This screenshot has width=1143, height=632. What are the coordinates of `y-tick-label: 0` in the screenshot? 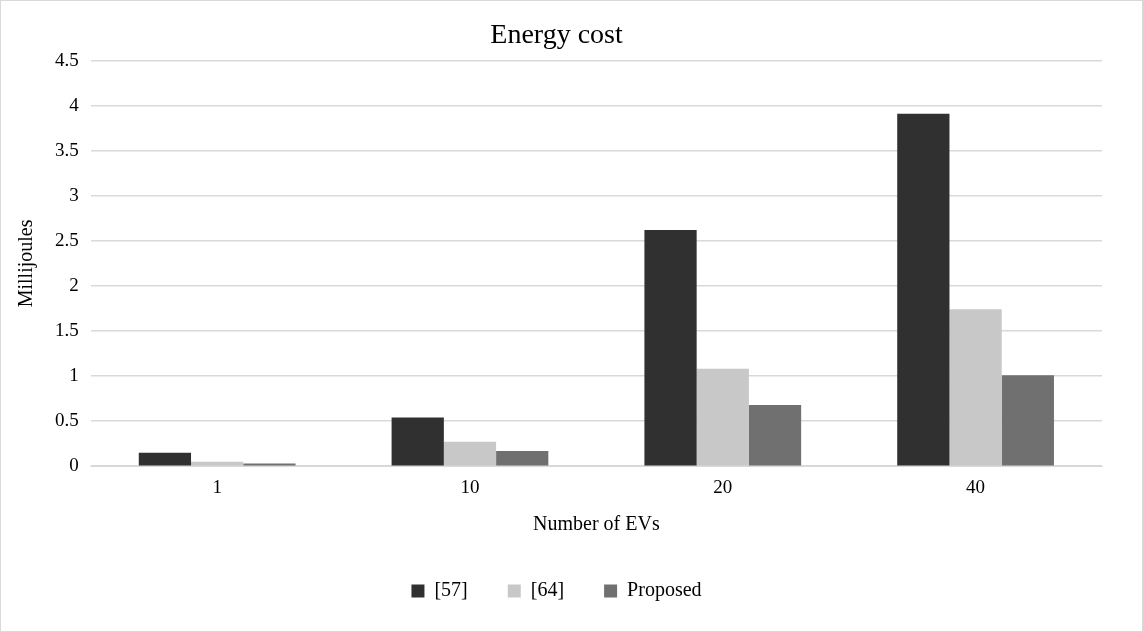 It's located at (74, 465).